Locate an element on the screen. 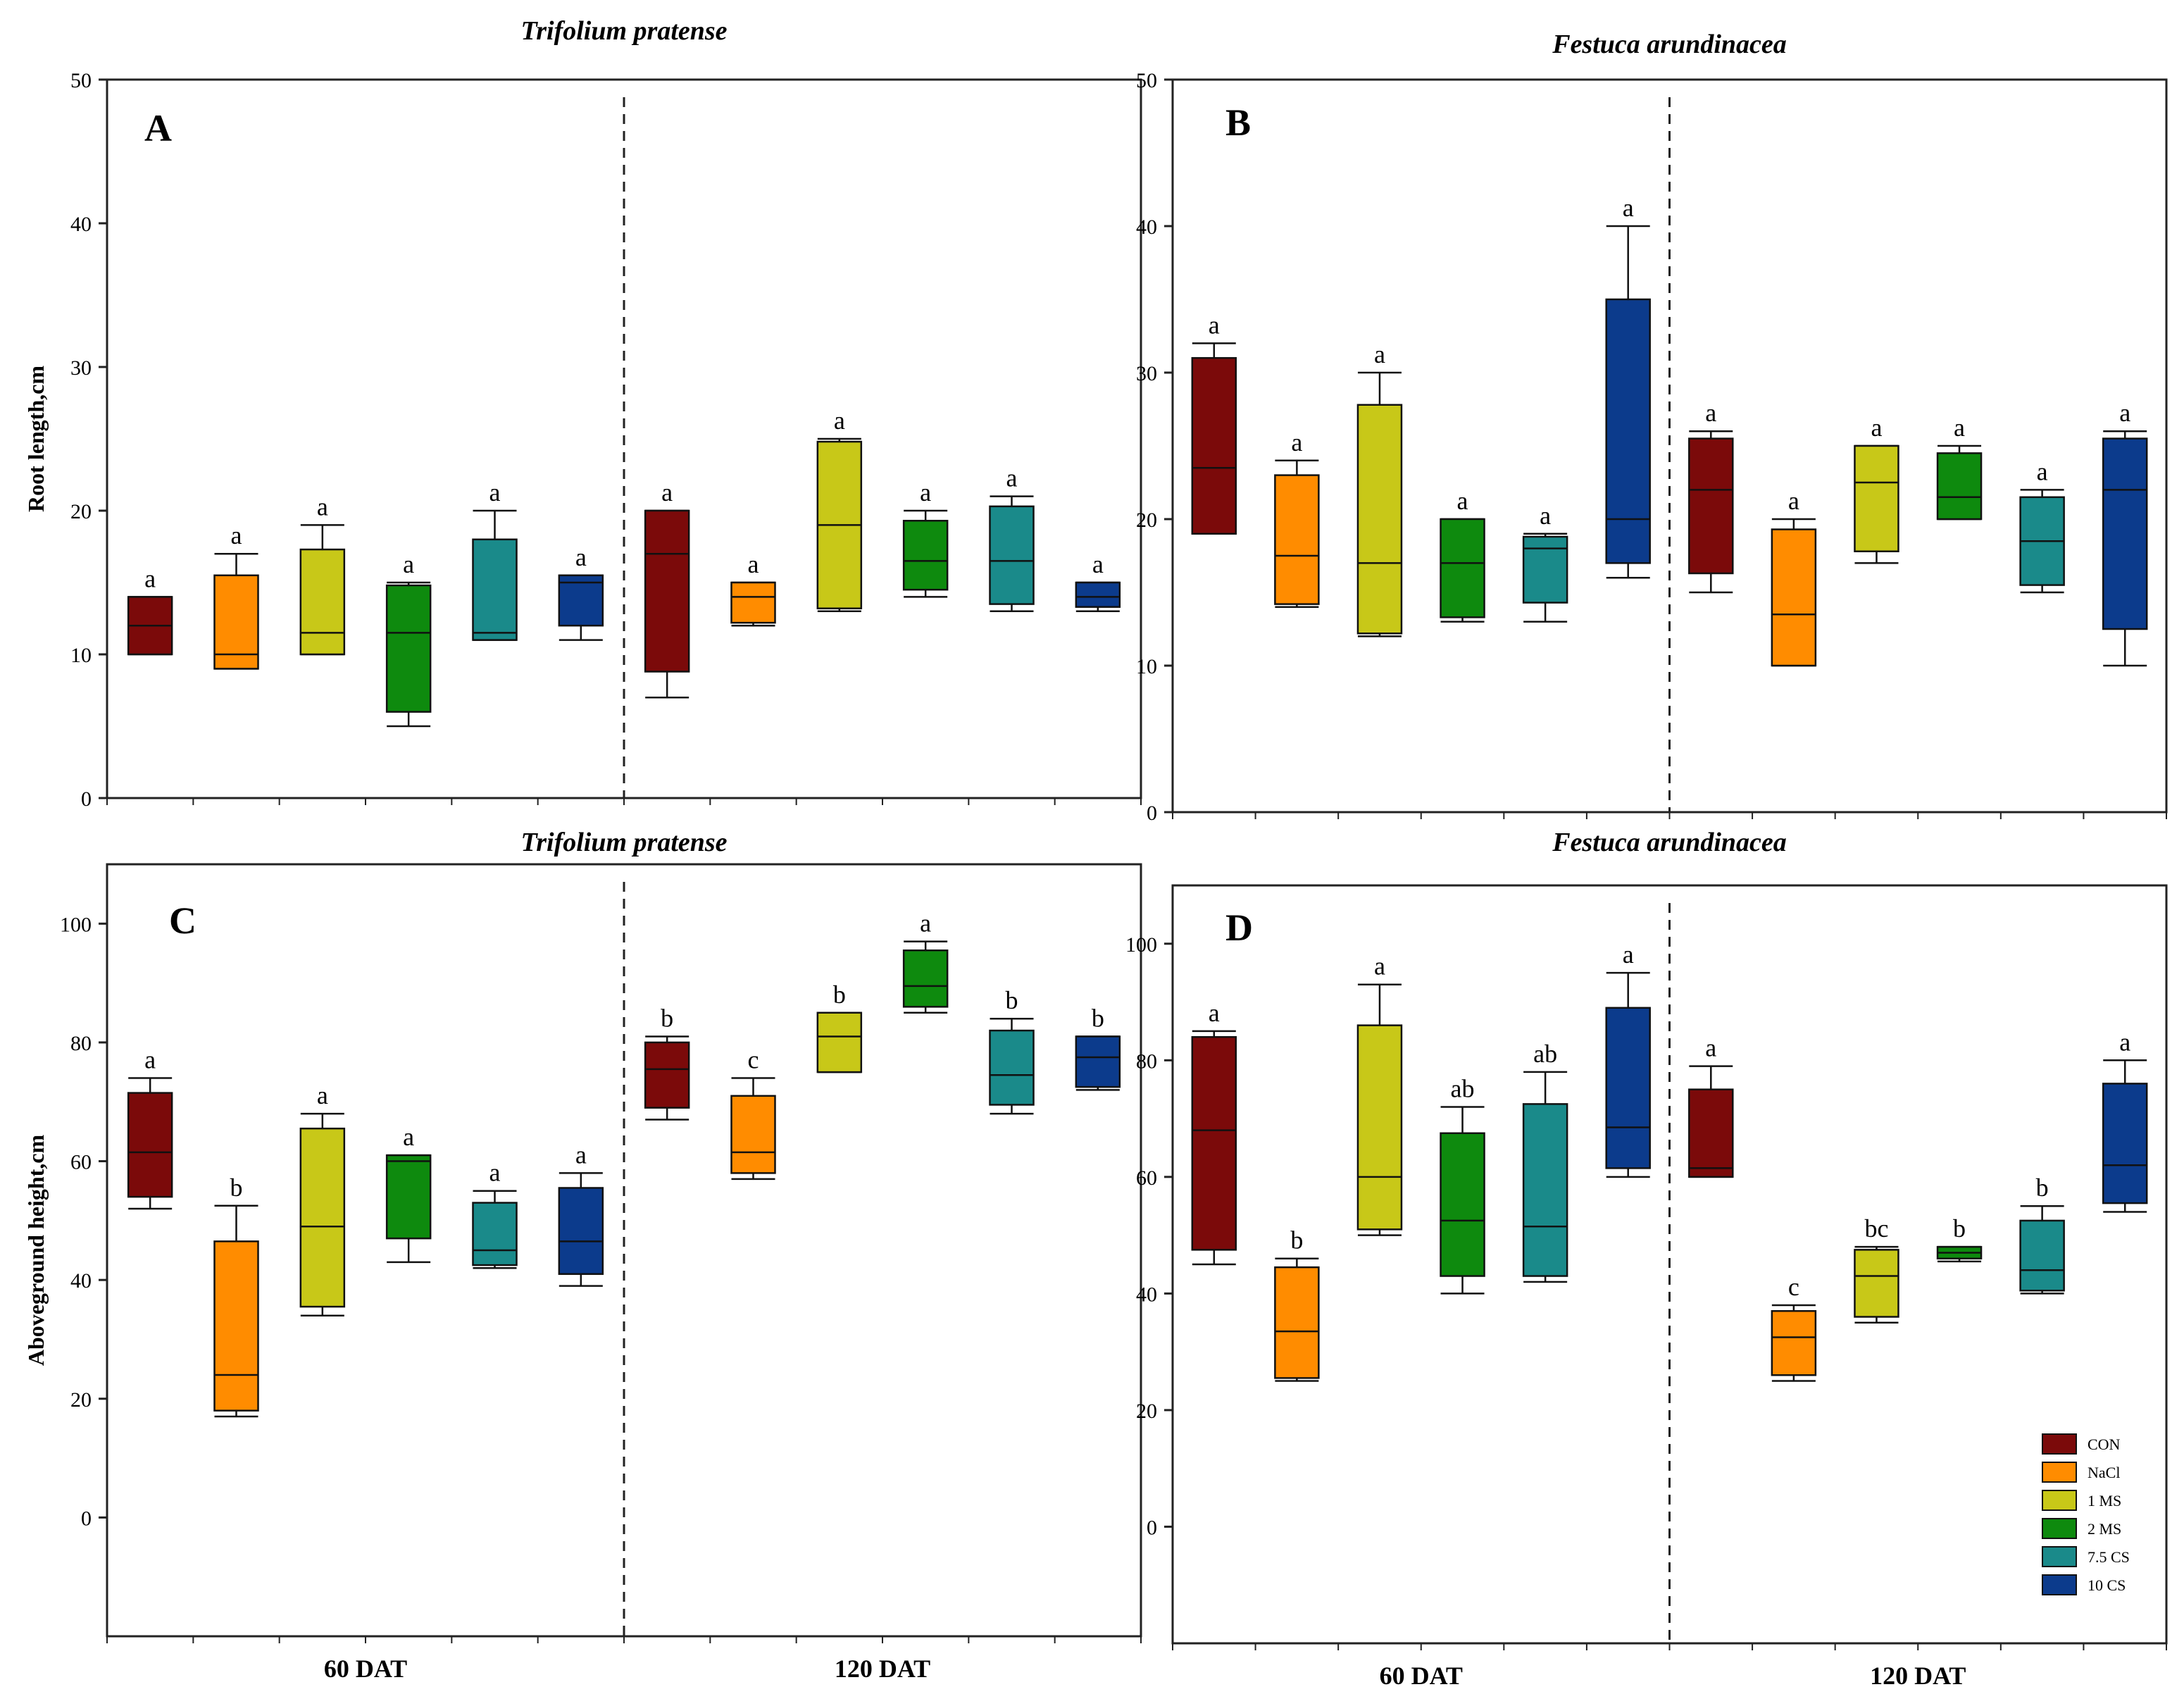 This screenshot has height=1706, width=2184. legend-label: 1 MS is located at coordinates (2104, 1500).